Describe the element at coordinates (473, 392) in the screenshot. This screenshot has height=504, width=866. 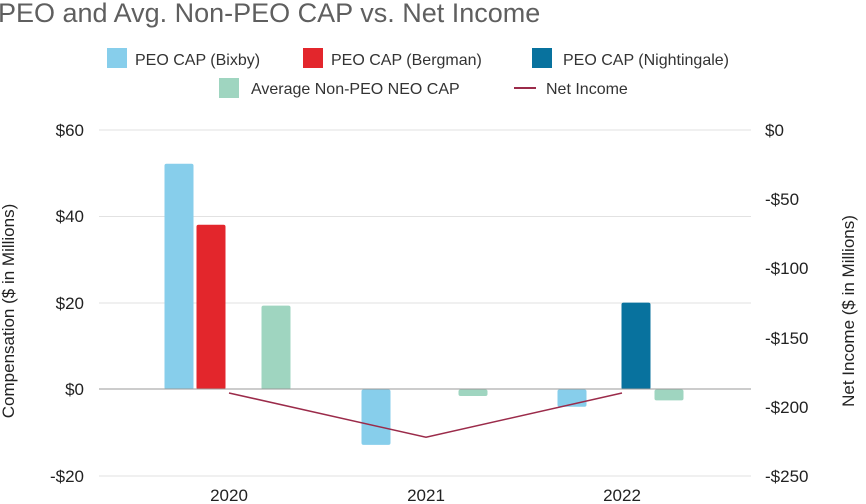
I see `bar-non-peo-2021` at that location.